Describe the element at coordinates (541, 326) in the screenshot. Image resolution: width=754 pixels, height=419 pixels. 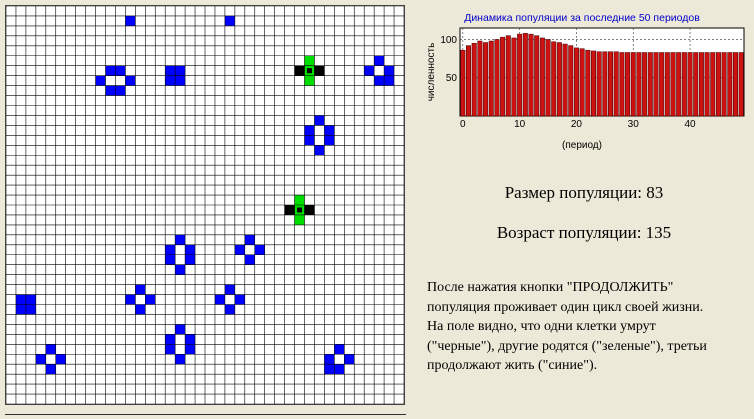
I see `description-line: На поле видно, что одни клетки умрут` at that location.